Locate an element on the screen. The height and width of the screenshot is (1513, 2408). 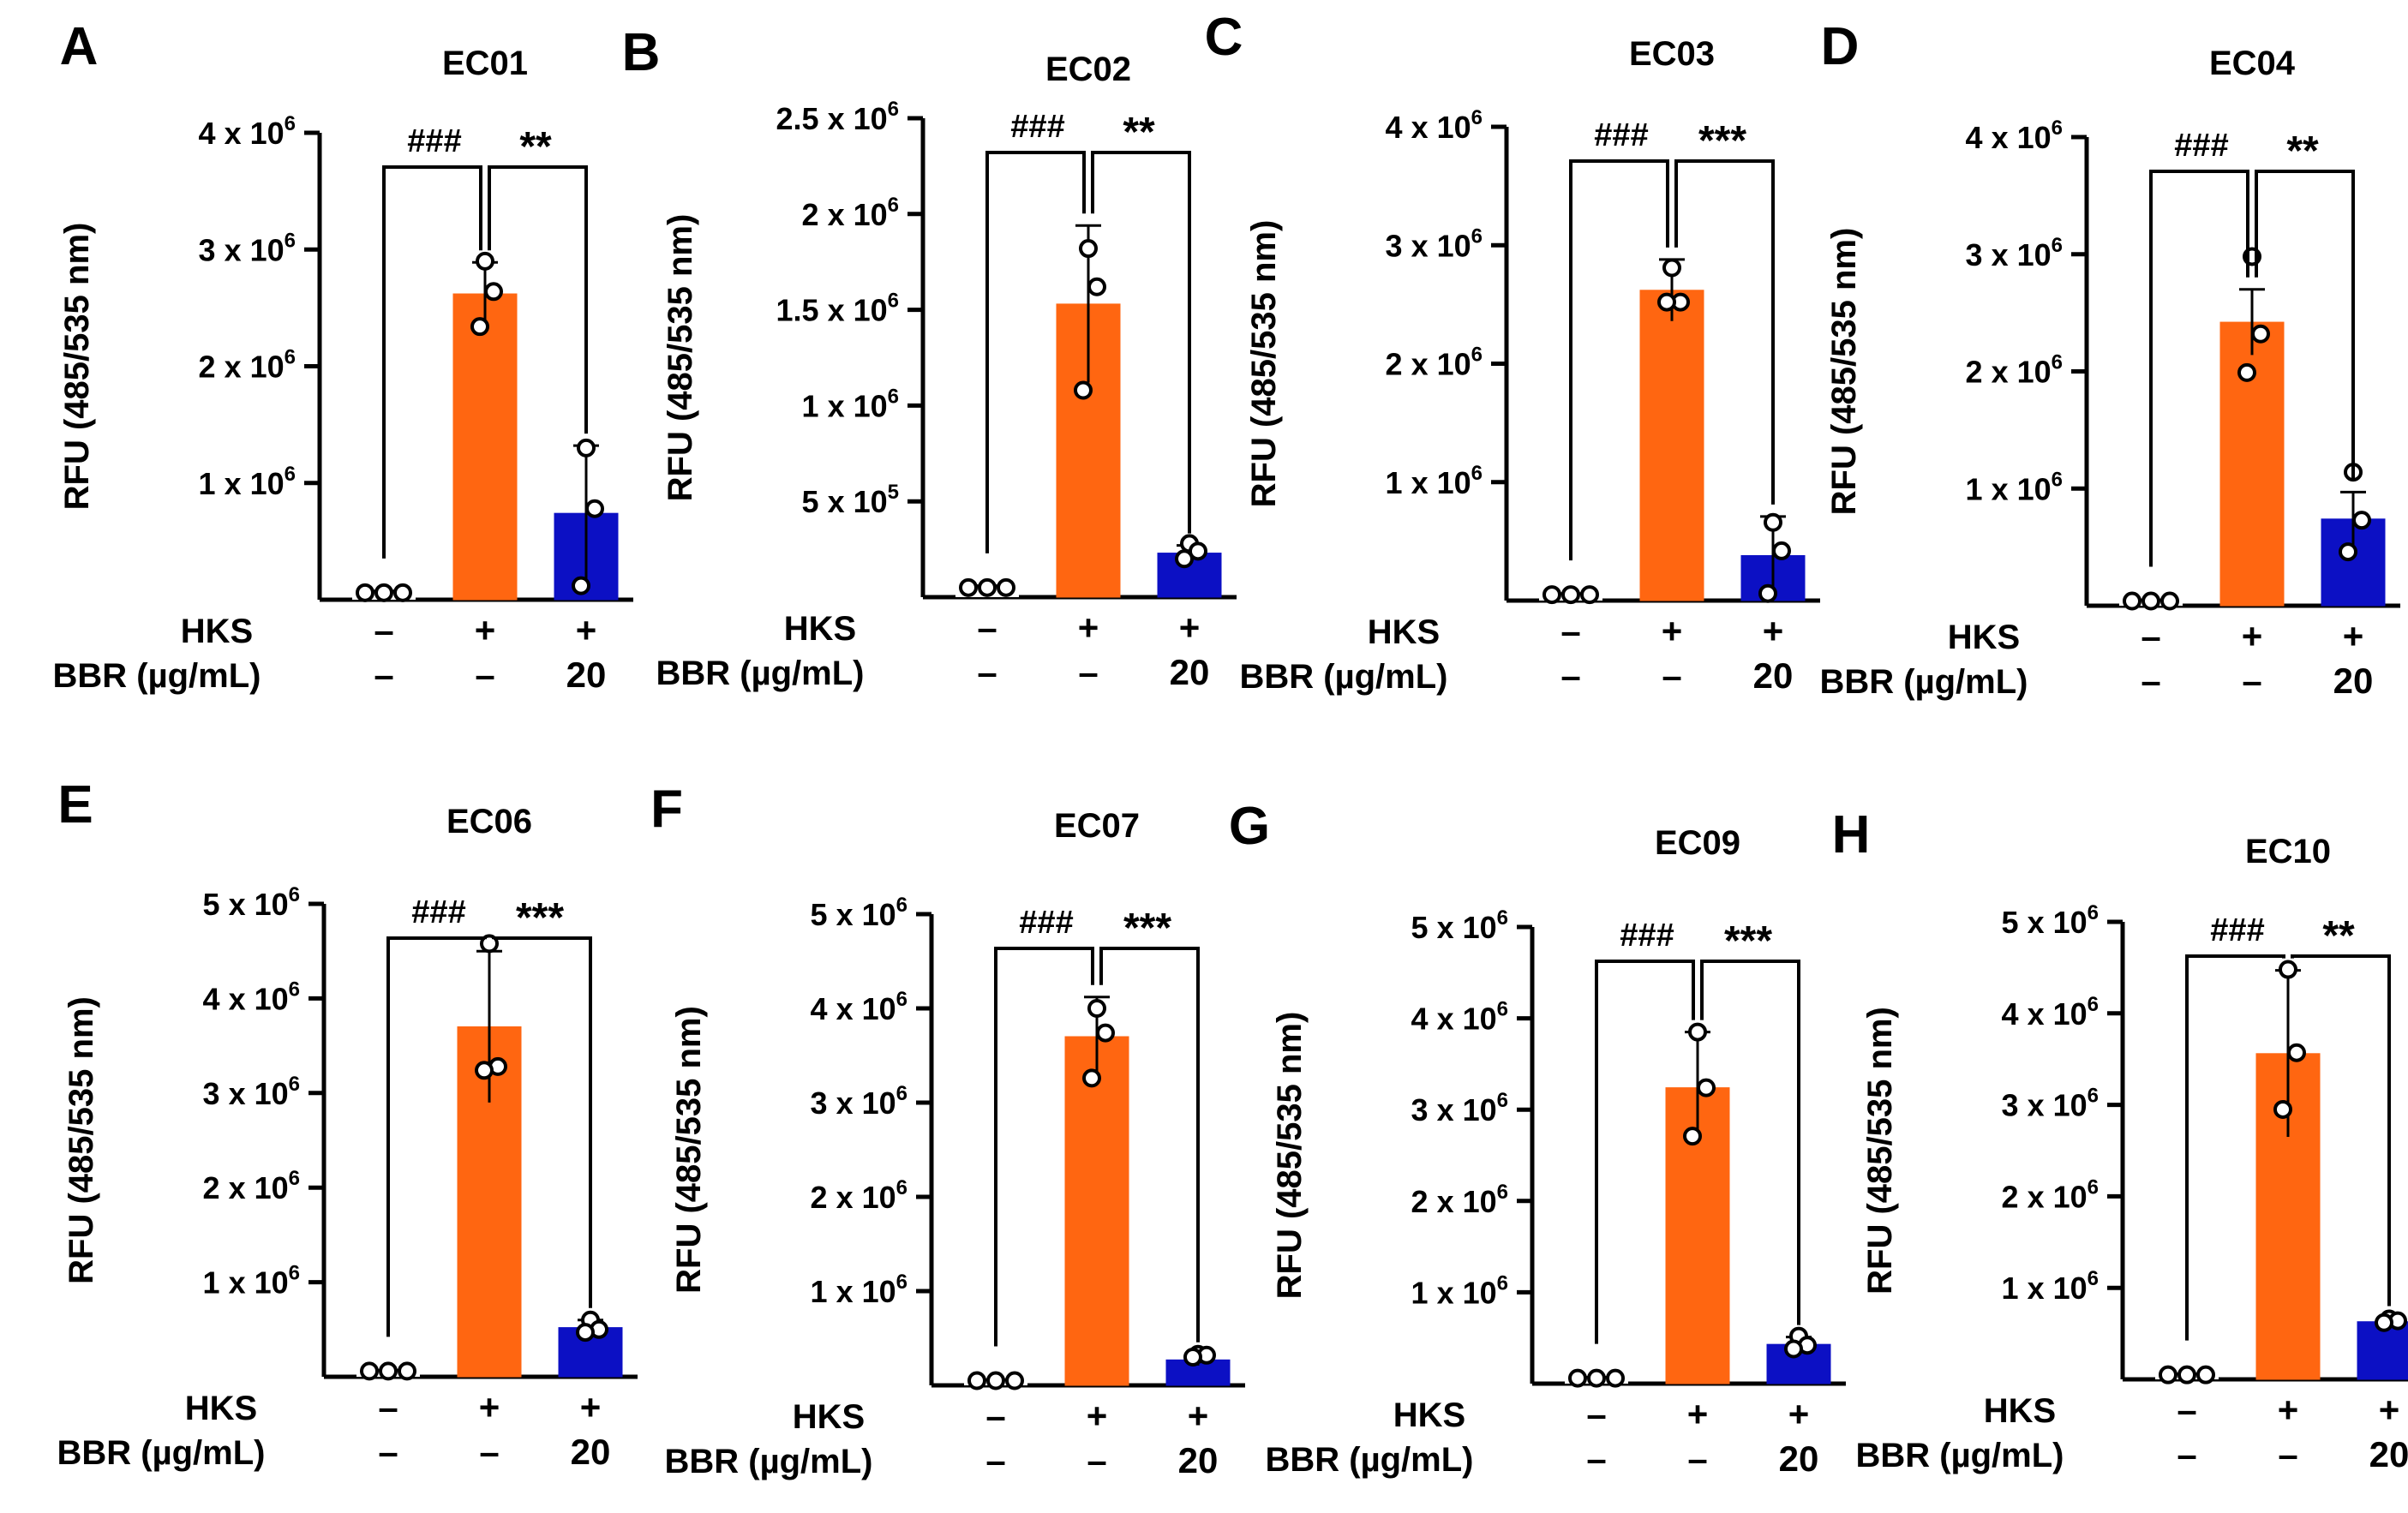
panel-title: EC07 is located at coordinates (1097, 826).